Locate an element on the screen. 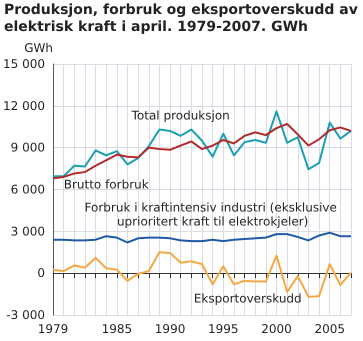  series-label: Brutto forbruk is located at coordinates (106, 185).